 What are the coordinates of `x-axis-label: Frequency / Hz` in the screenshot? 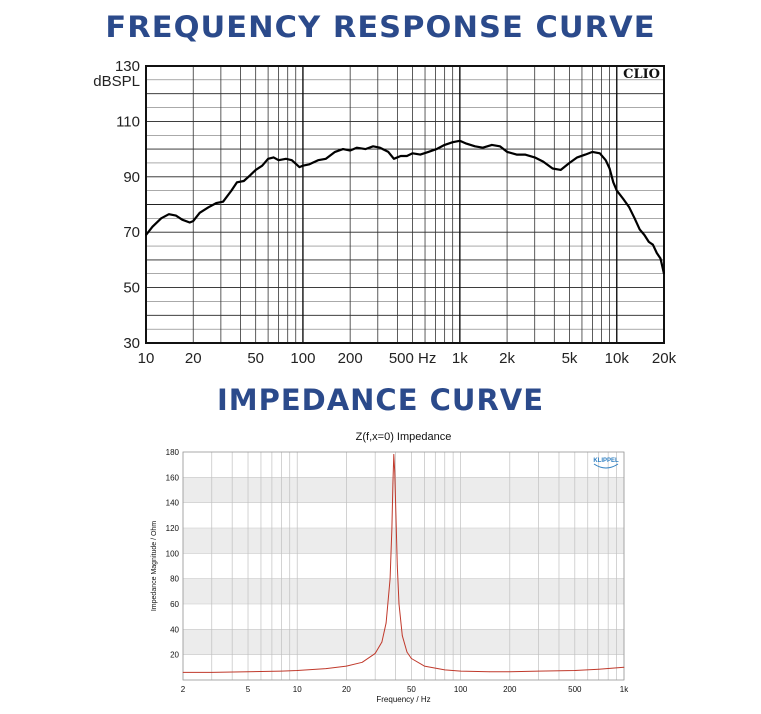 It's located at (403, 699).